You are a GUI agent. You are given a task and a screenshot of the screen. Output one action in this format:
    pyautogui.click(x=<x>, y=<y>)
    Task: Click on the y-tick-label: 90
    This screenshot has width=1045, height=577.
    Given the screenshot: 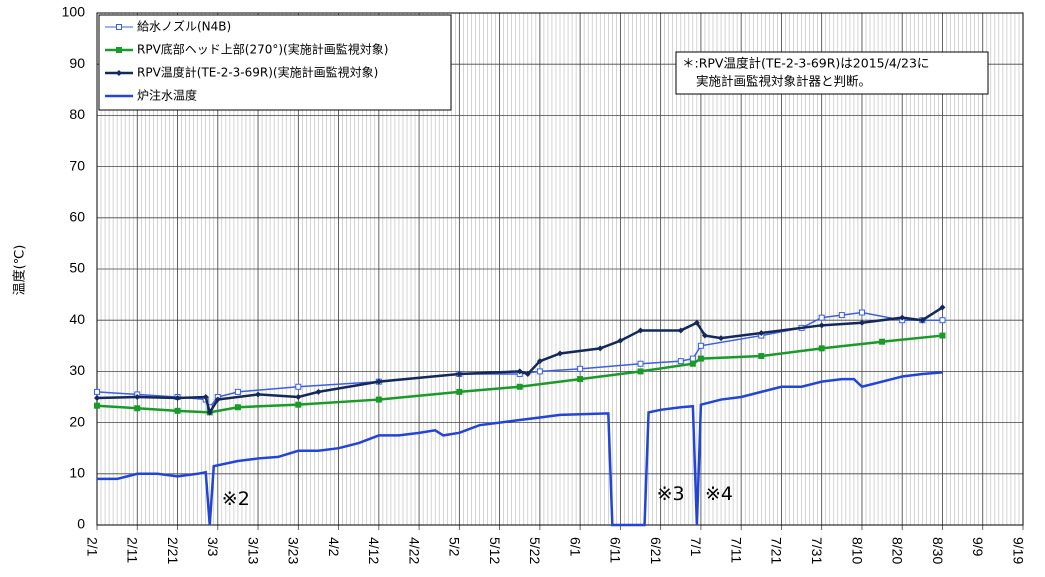 What is the action you would take?
    pyautogui.click(x=77, y=63)
    